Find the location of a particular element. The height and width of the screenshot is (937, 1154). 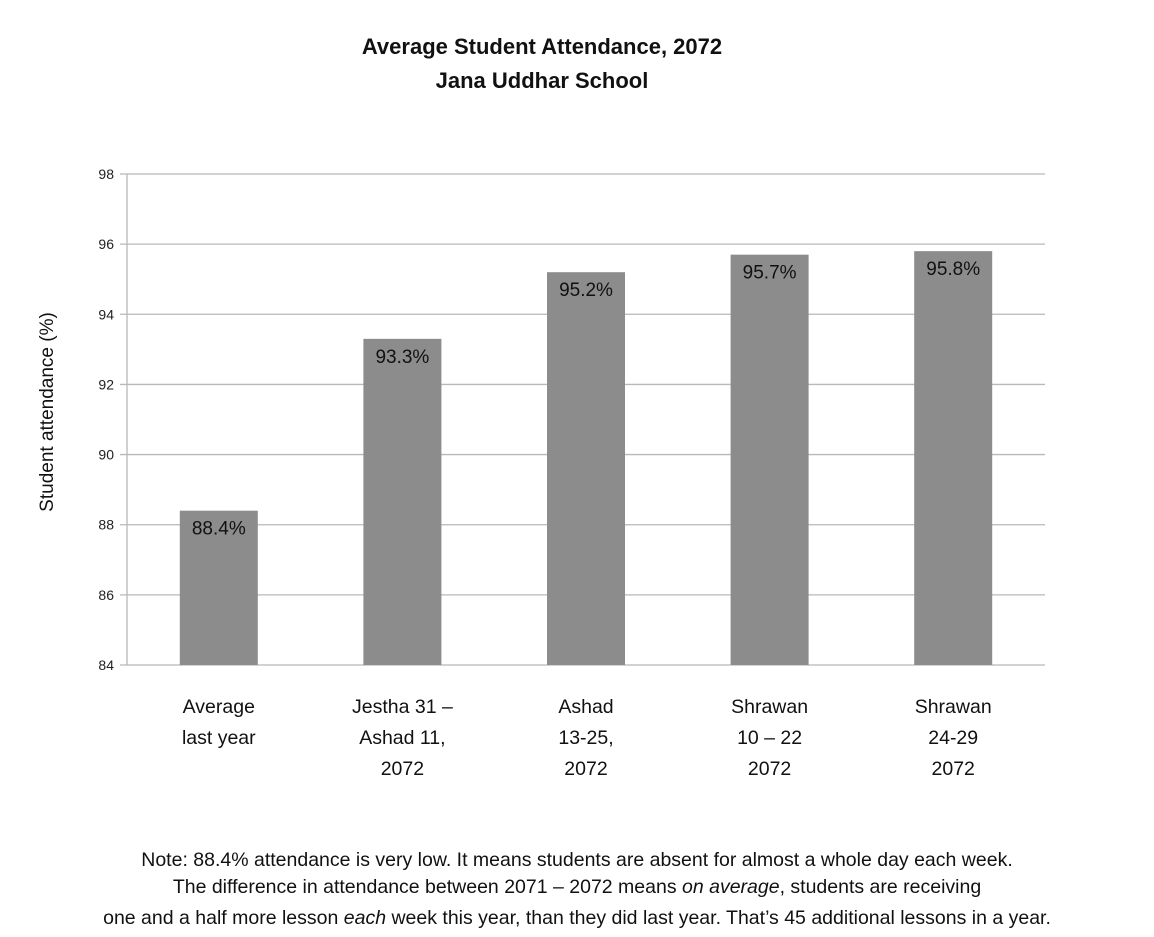

note-emphasis: on average is located at coordinates (731, 887).